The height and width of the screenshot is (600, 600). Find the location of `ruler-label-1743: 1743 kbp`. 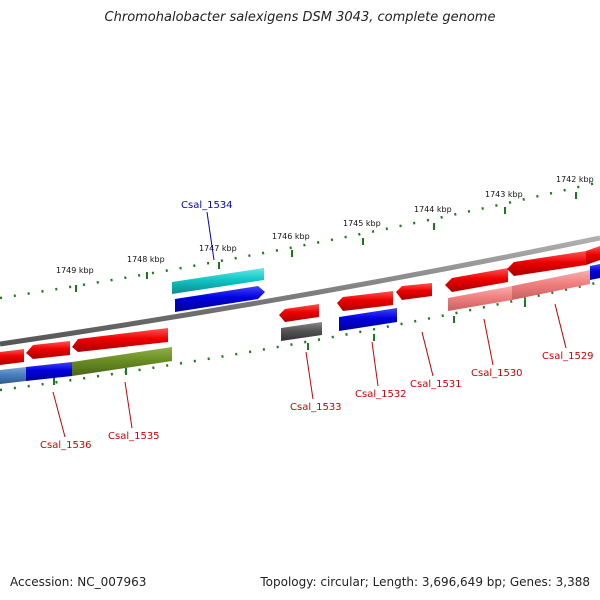

ruler-label-1743: 1743 kbp is located at coordinates (504, 194).